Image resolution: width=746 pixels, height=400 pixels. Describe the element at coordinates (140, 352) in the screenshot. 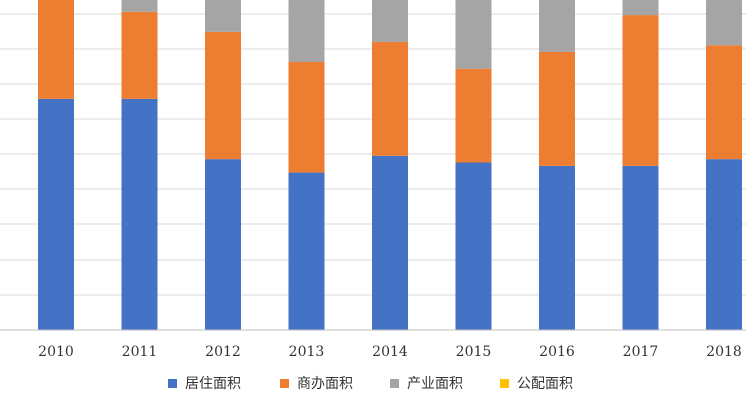

I see `x-tick-label-2011: 2011` at that location.